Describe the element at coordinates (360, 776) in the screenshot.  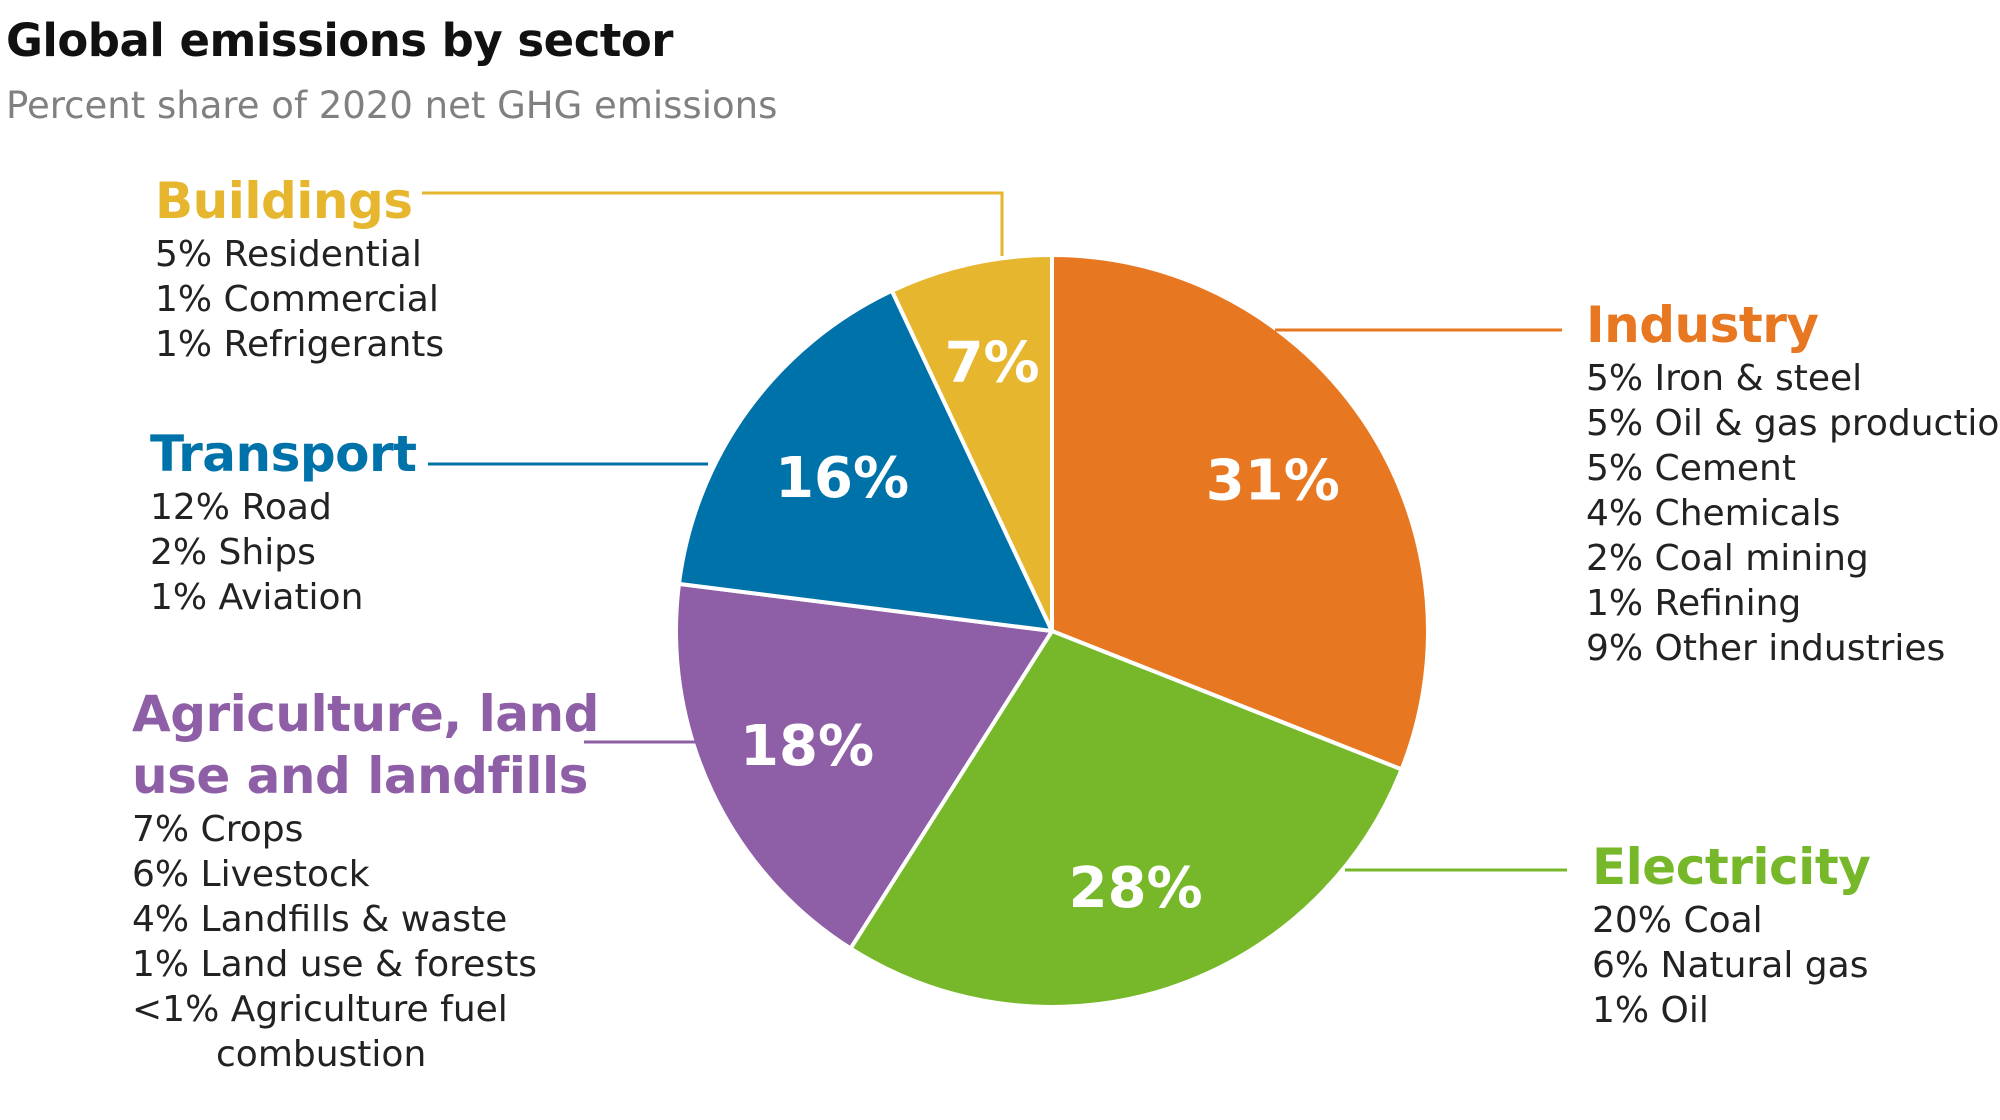
I see `legend-title-agriculture-line2: use and landfills` at that location.